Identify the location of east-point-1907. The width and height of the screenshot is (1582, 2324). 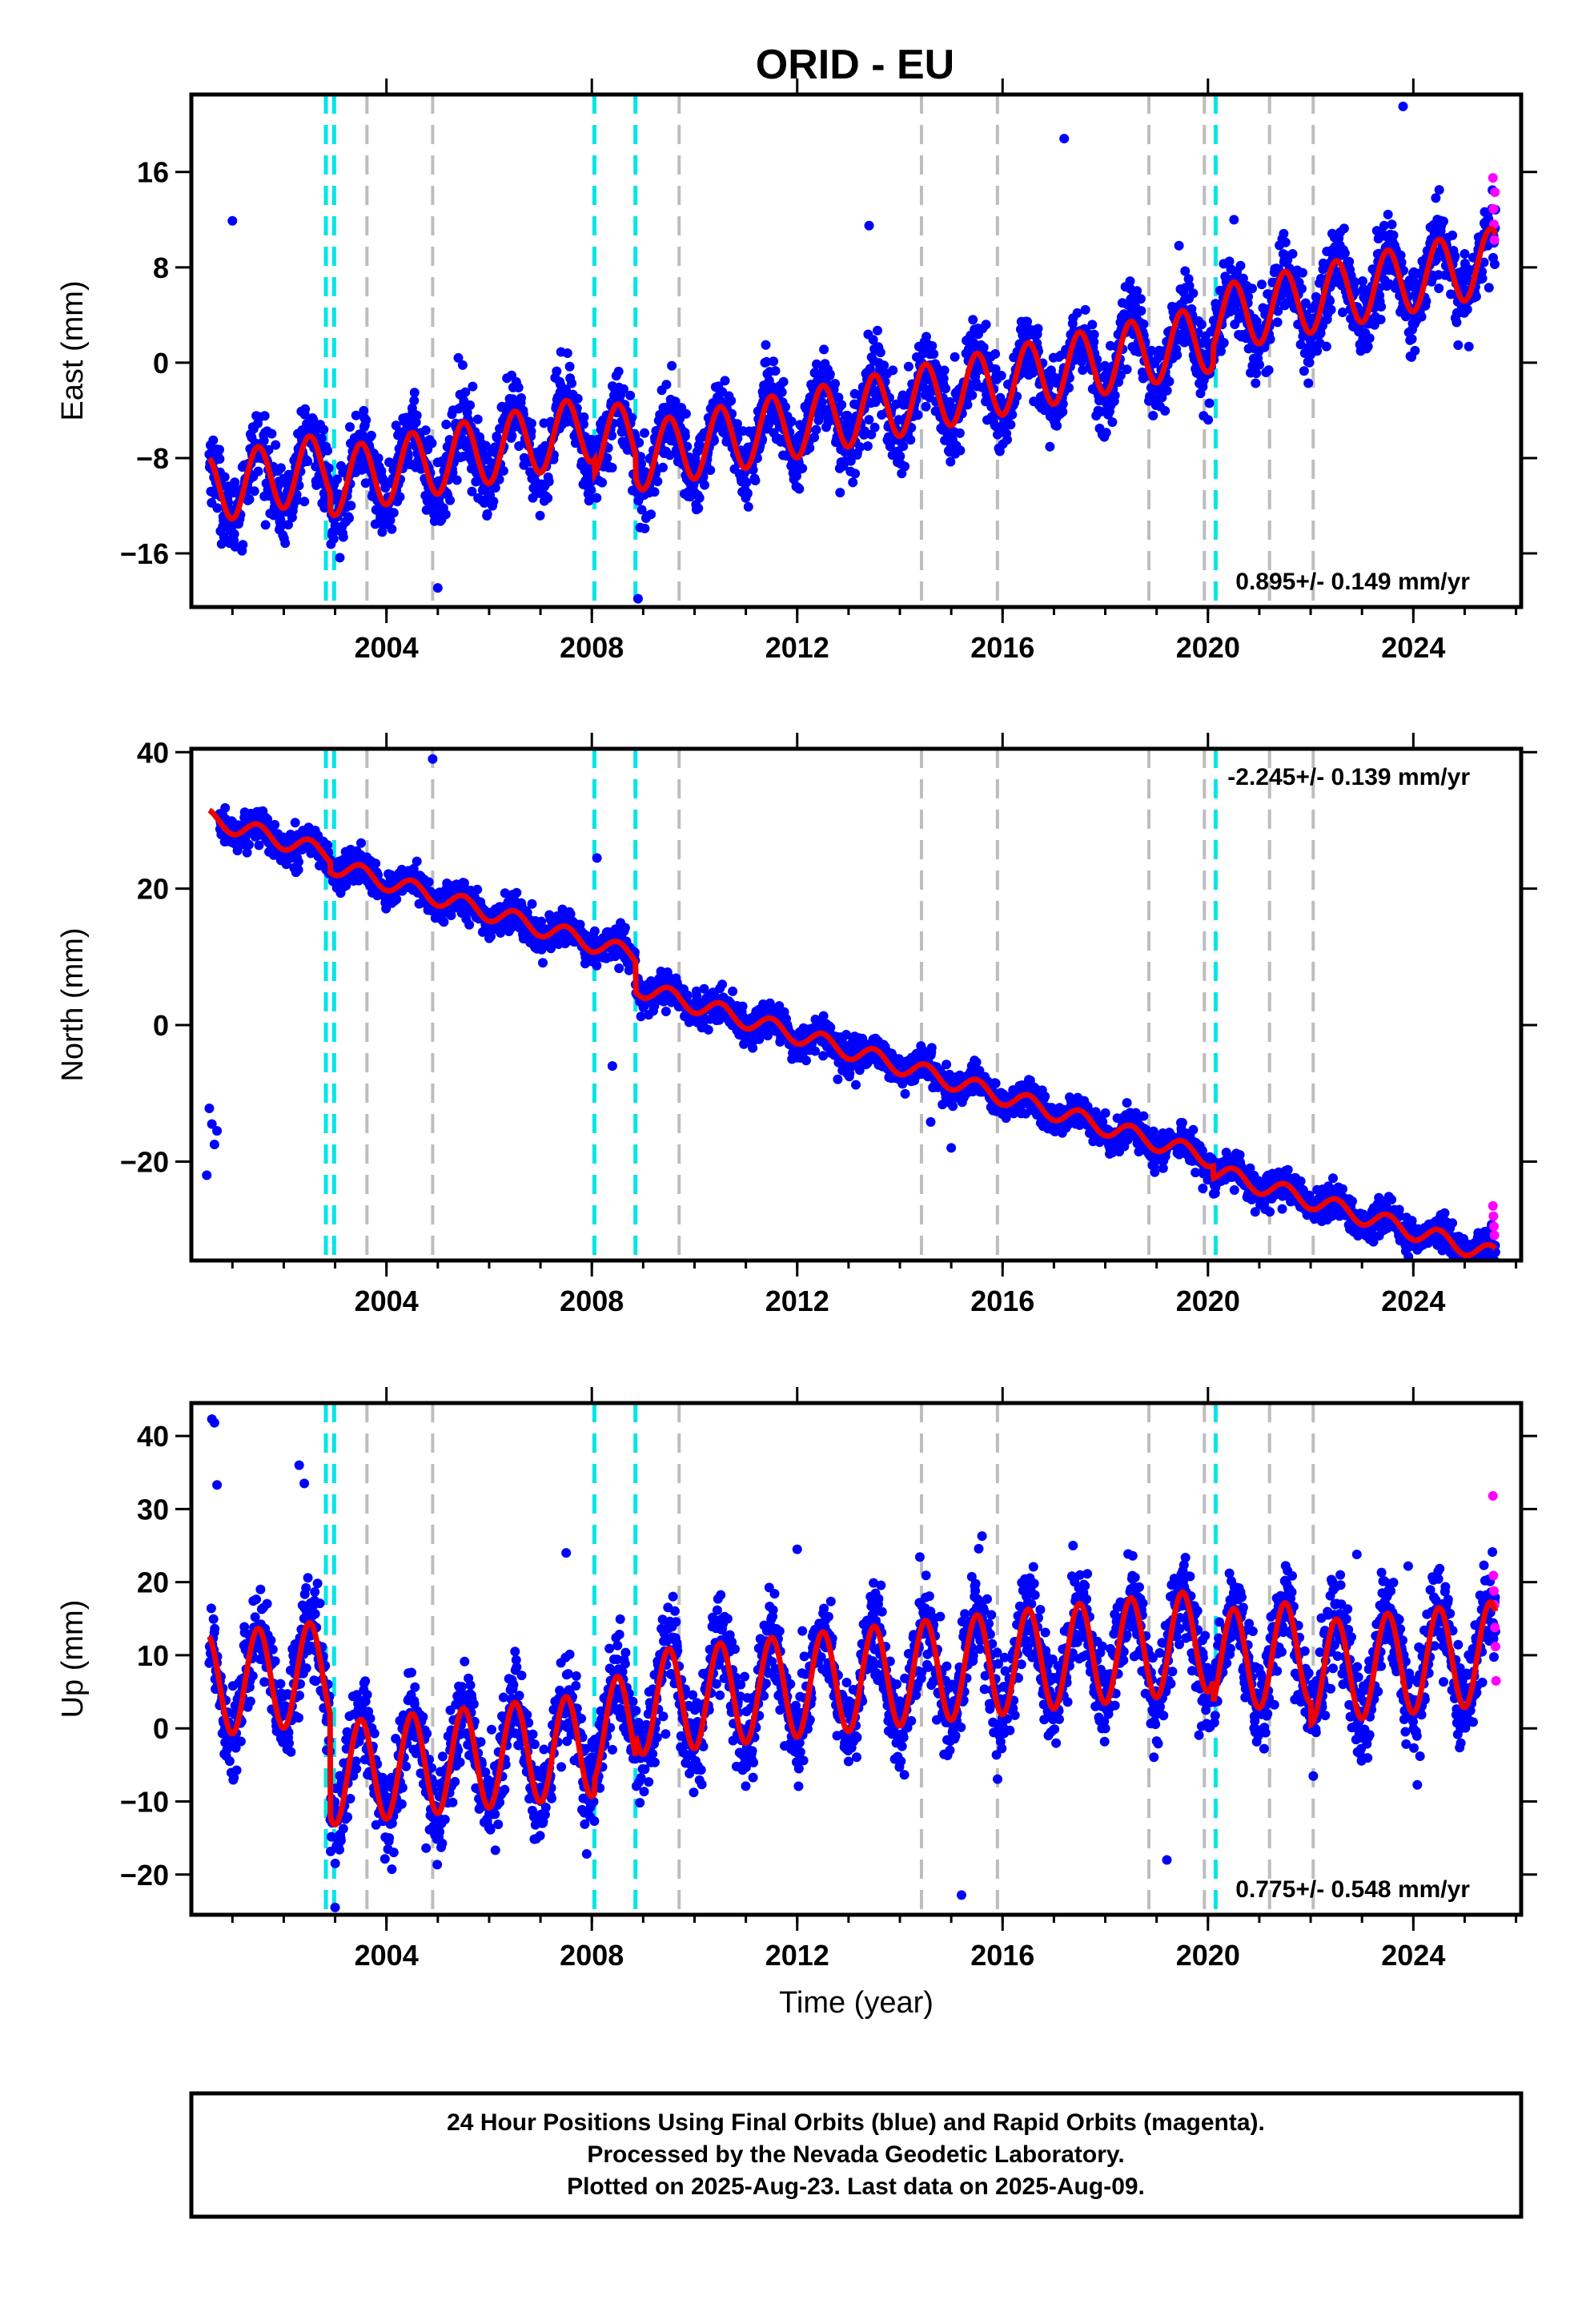
(944, 378).